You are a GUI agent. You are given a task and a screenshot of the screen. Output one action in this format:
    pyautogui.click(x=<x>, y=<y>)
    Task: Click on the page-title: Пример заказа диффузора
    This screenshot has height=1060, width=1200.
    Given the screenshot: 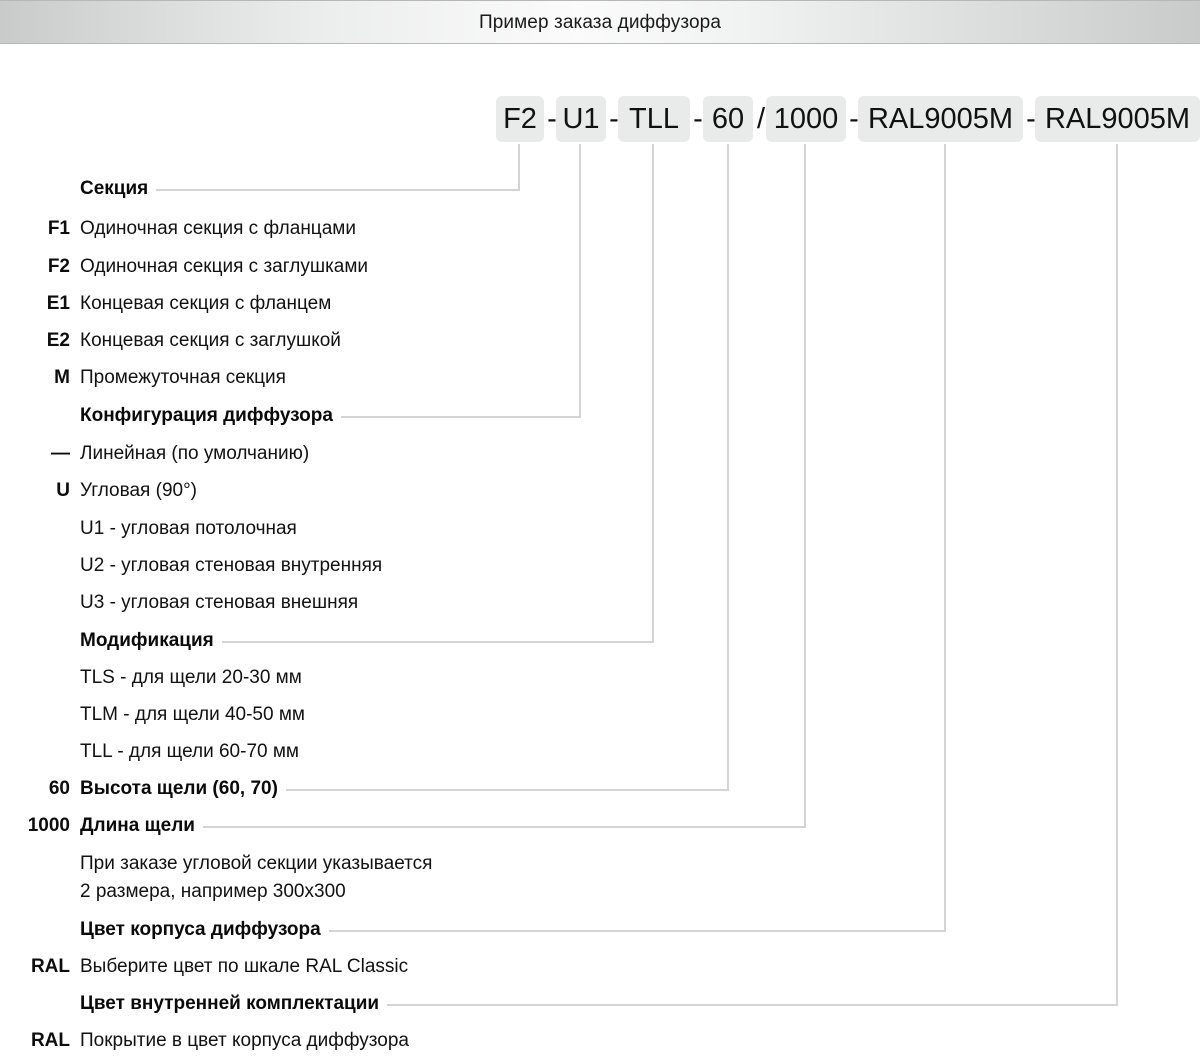 What is the action you would take?
    pyautogui.click(x=600, y=22)
    